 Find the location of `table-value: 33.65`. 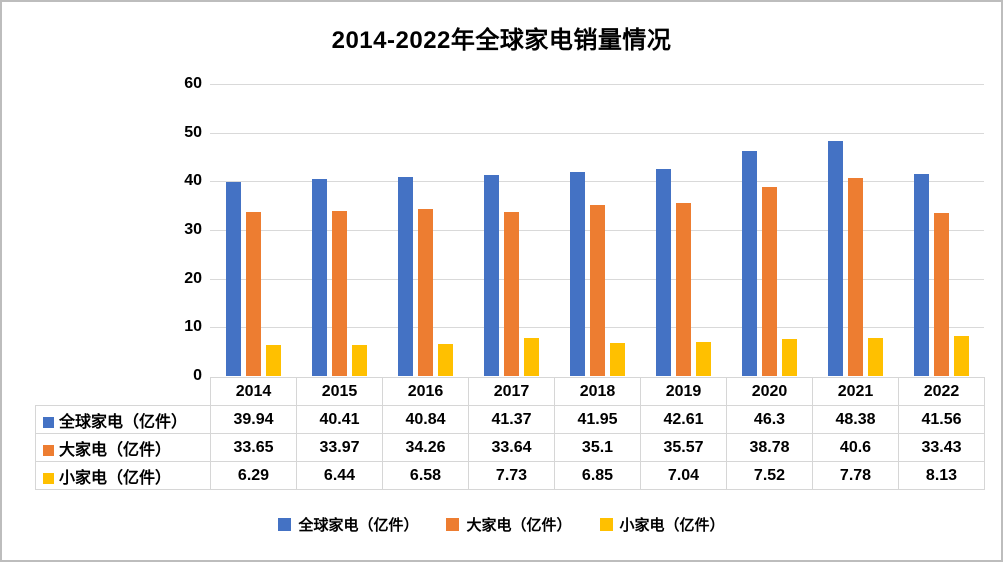

table-value: 33.65 is located at coordinates (253, 447).